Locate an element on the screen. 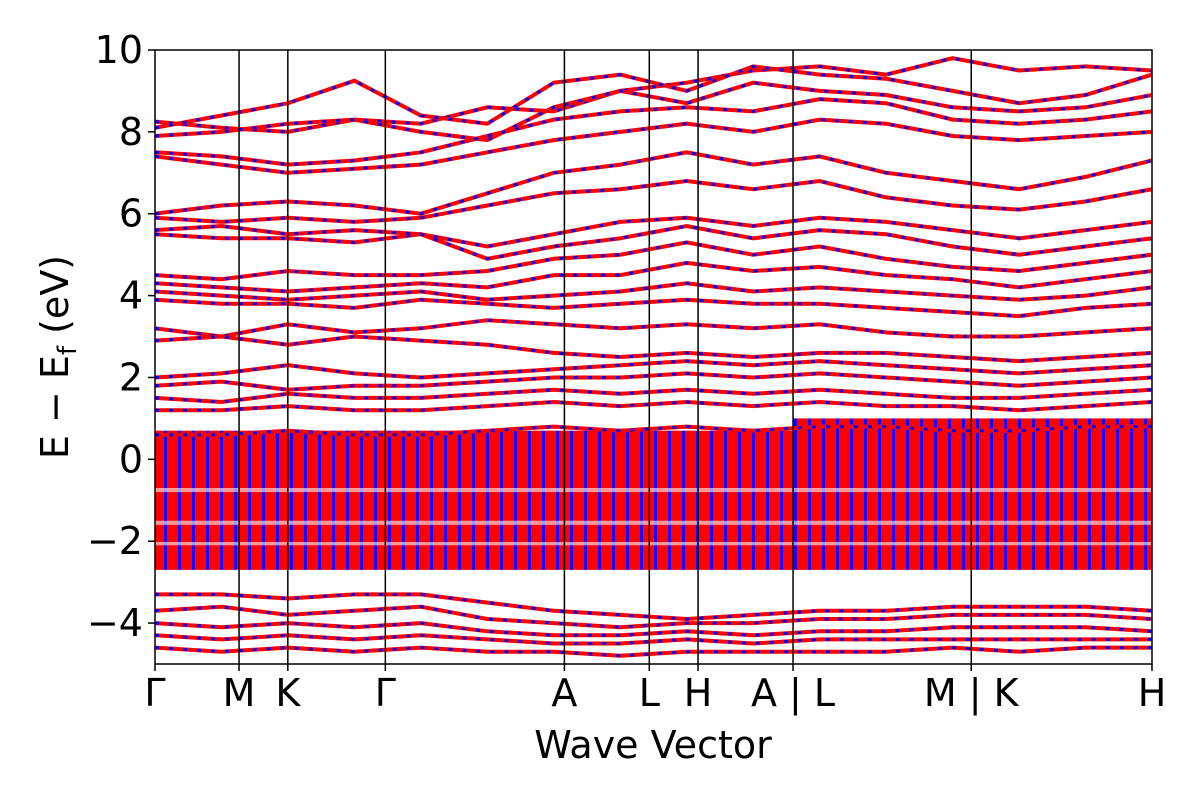 The width and height of the screenshot is (1200, 800). y-axis-label-main: E − E is located at coordinates (55, 407).